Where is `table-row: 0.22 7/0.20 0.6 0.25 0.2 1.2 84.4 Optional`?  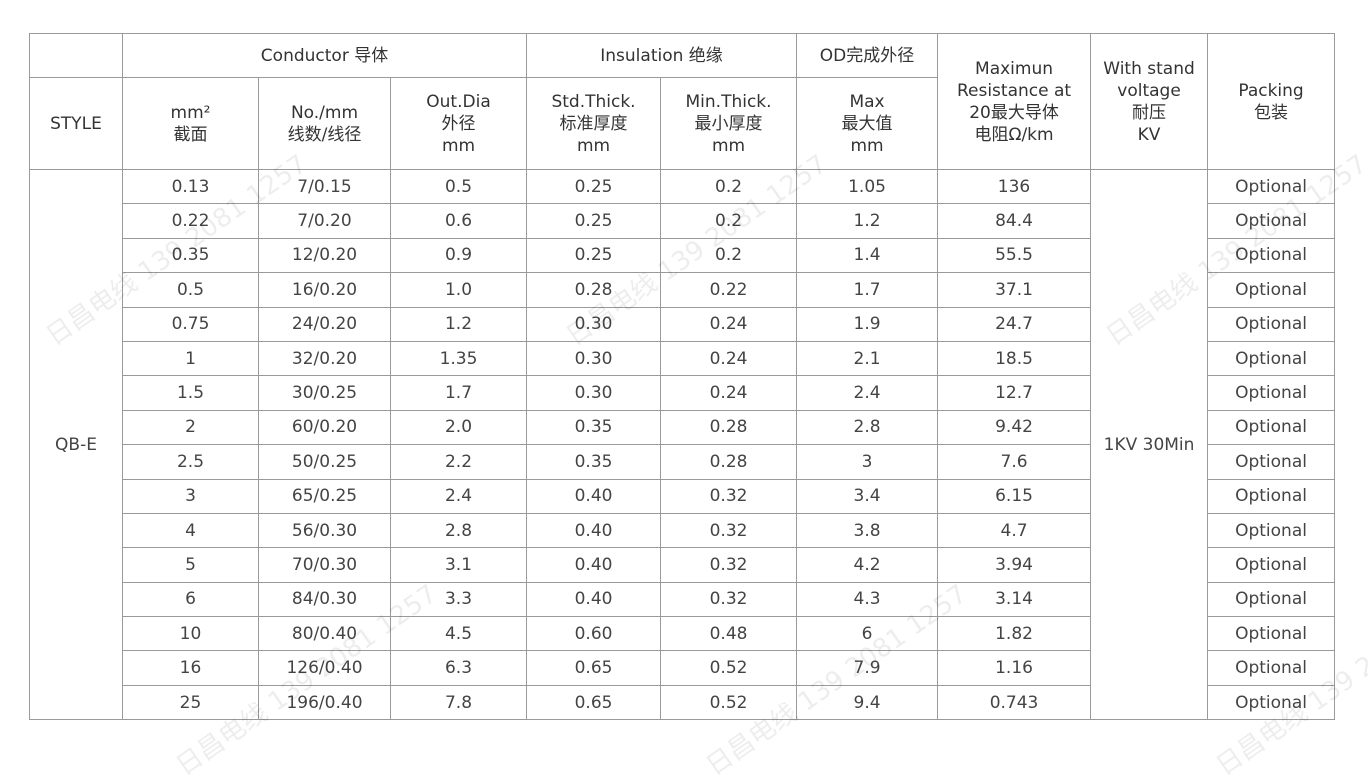 table-row: 0.22 7/0.20 0.6 0.25 0.2 1.2 84.4 Optional is located at coordinates (683, 221).